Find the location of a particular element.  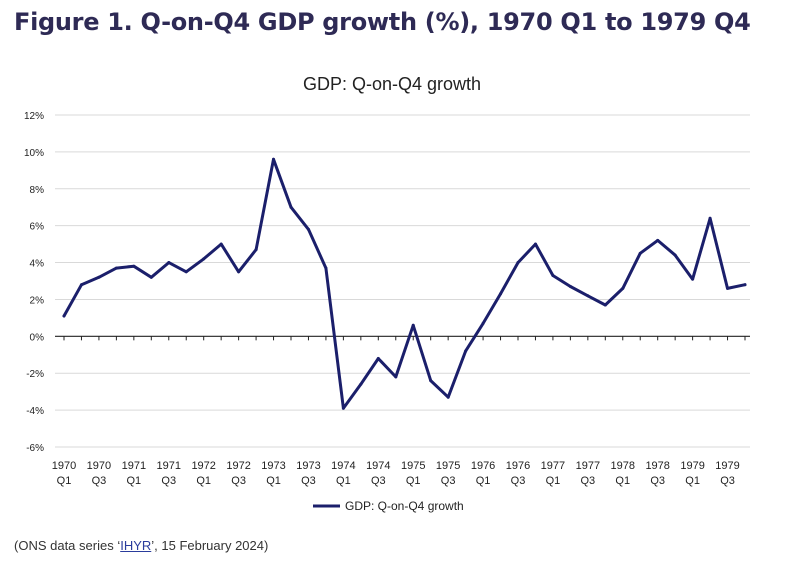

y-tick-label: -6% is located at coordinates (35, 448).